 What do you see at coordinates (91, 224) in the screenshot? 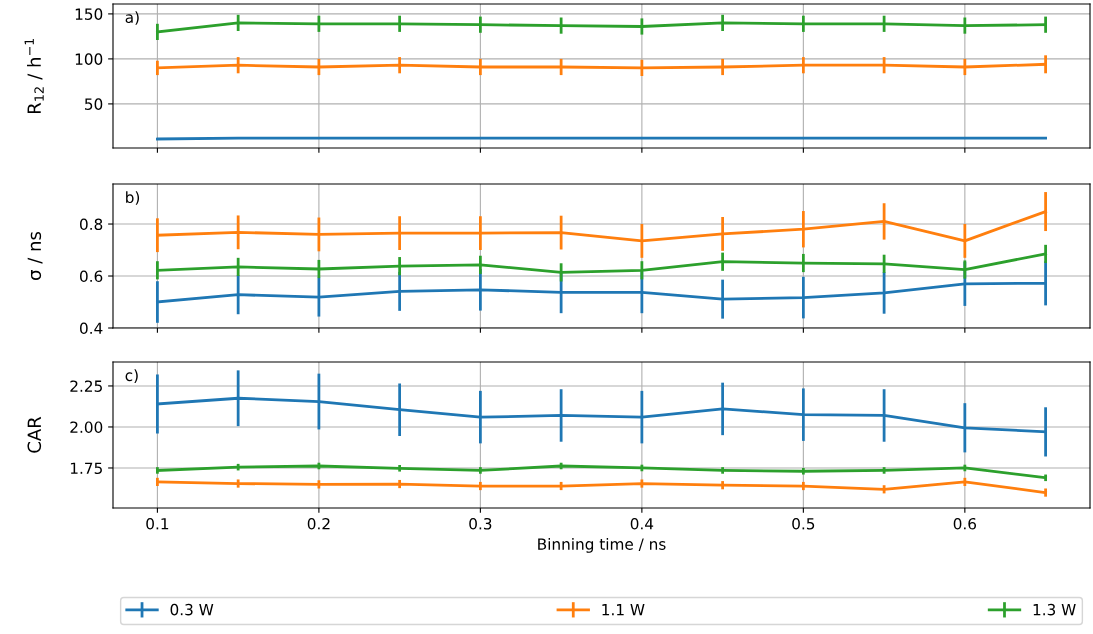
I see `y-tick-label: 0.8` at bounding box center [91, 224].